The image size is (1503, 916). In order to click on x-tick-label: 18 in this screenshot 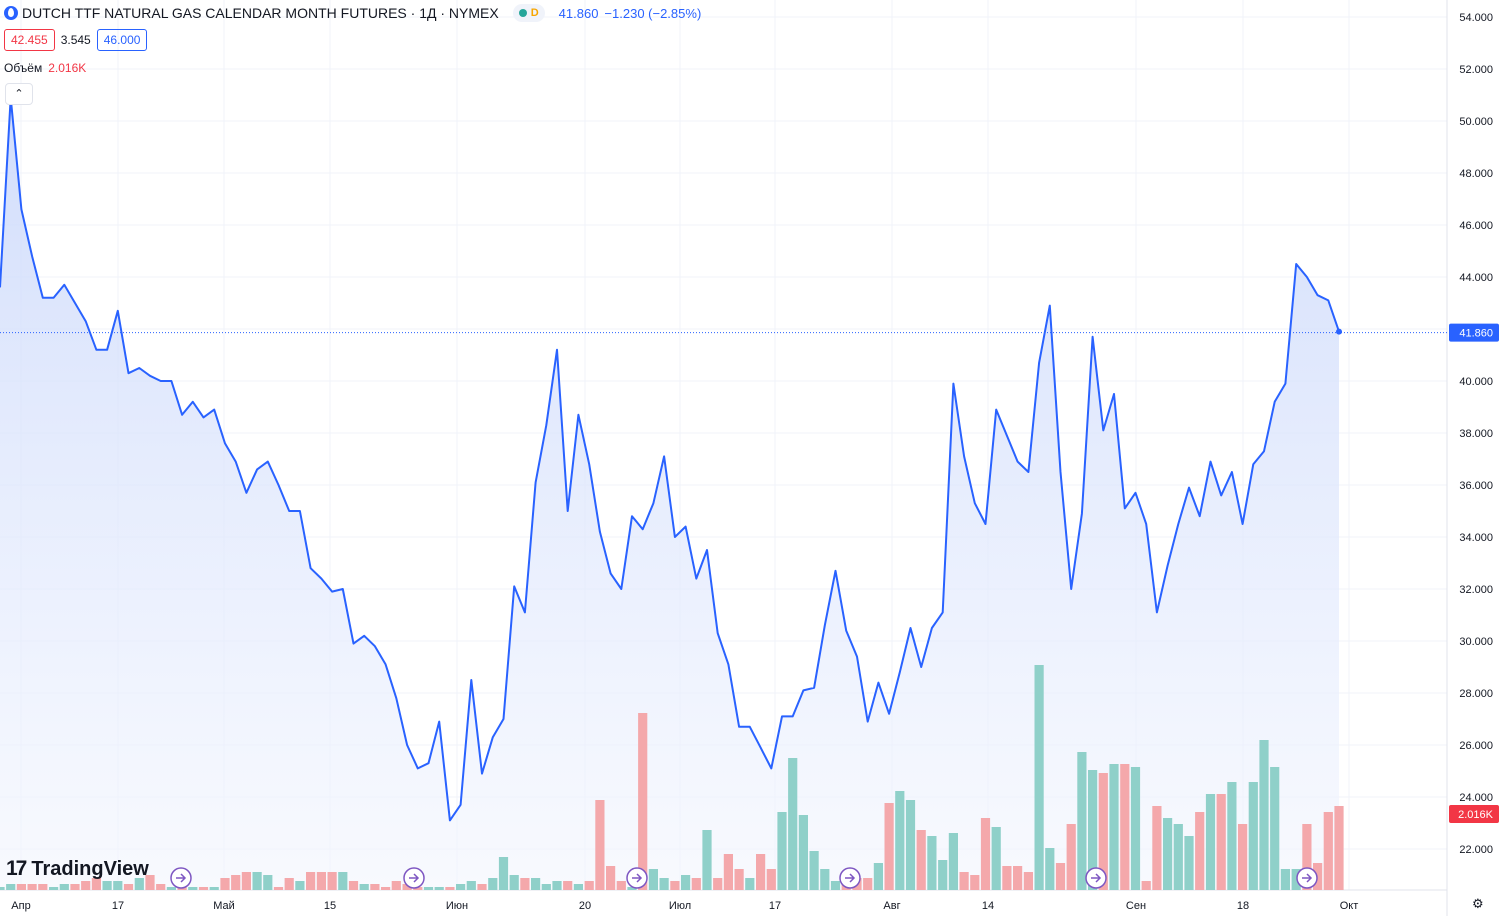, I will do `click(1243, 906)`.